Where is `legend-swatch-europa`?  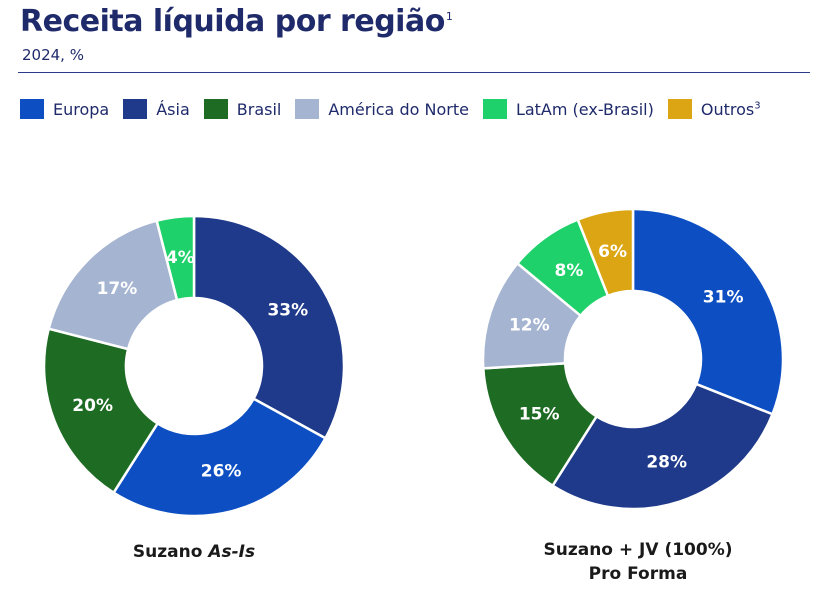
legend-swatch-europa is located at coordinates (32, 109).